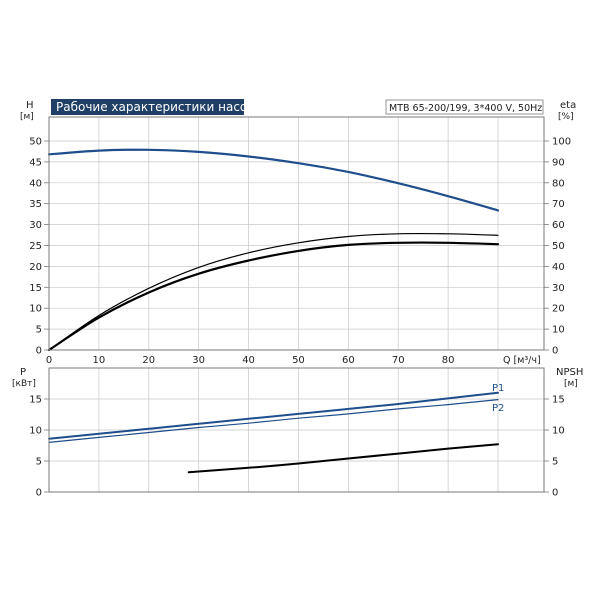  Describe the element at coordinates (35, 246) in the screenshot. I see `left-tick-label: 25` at that location.